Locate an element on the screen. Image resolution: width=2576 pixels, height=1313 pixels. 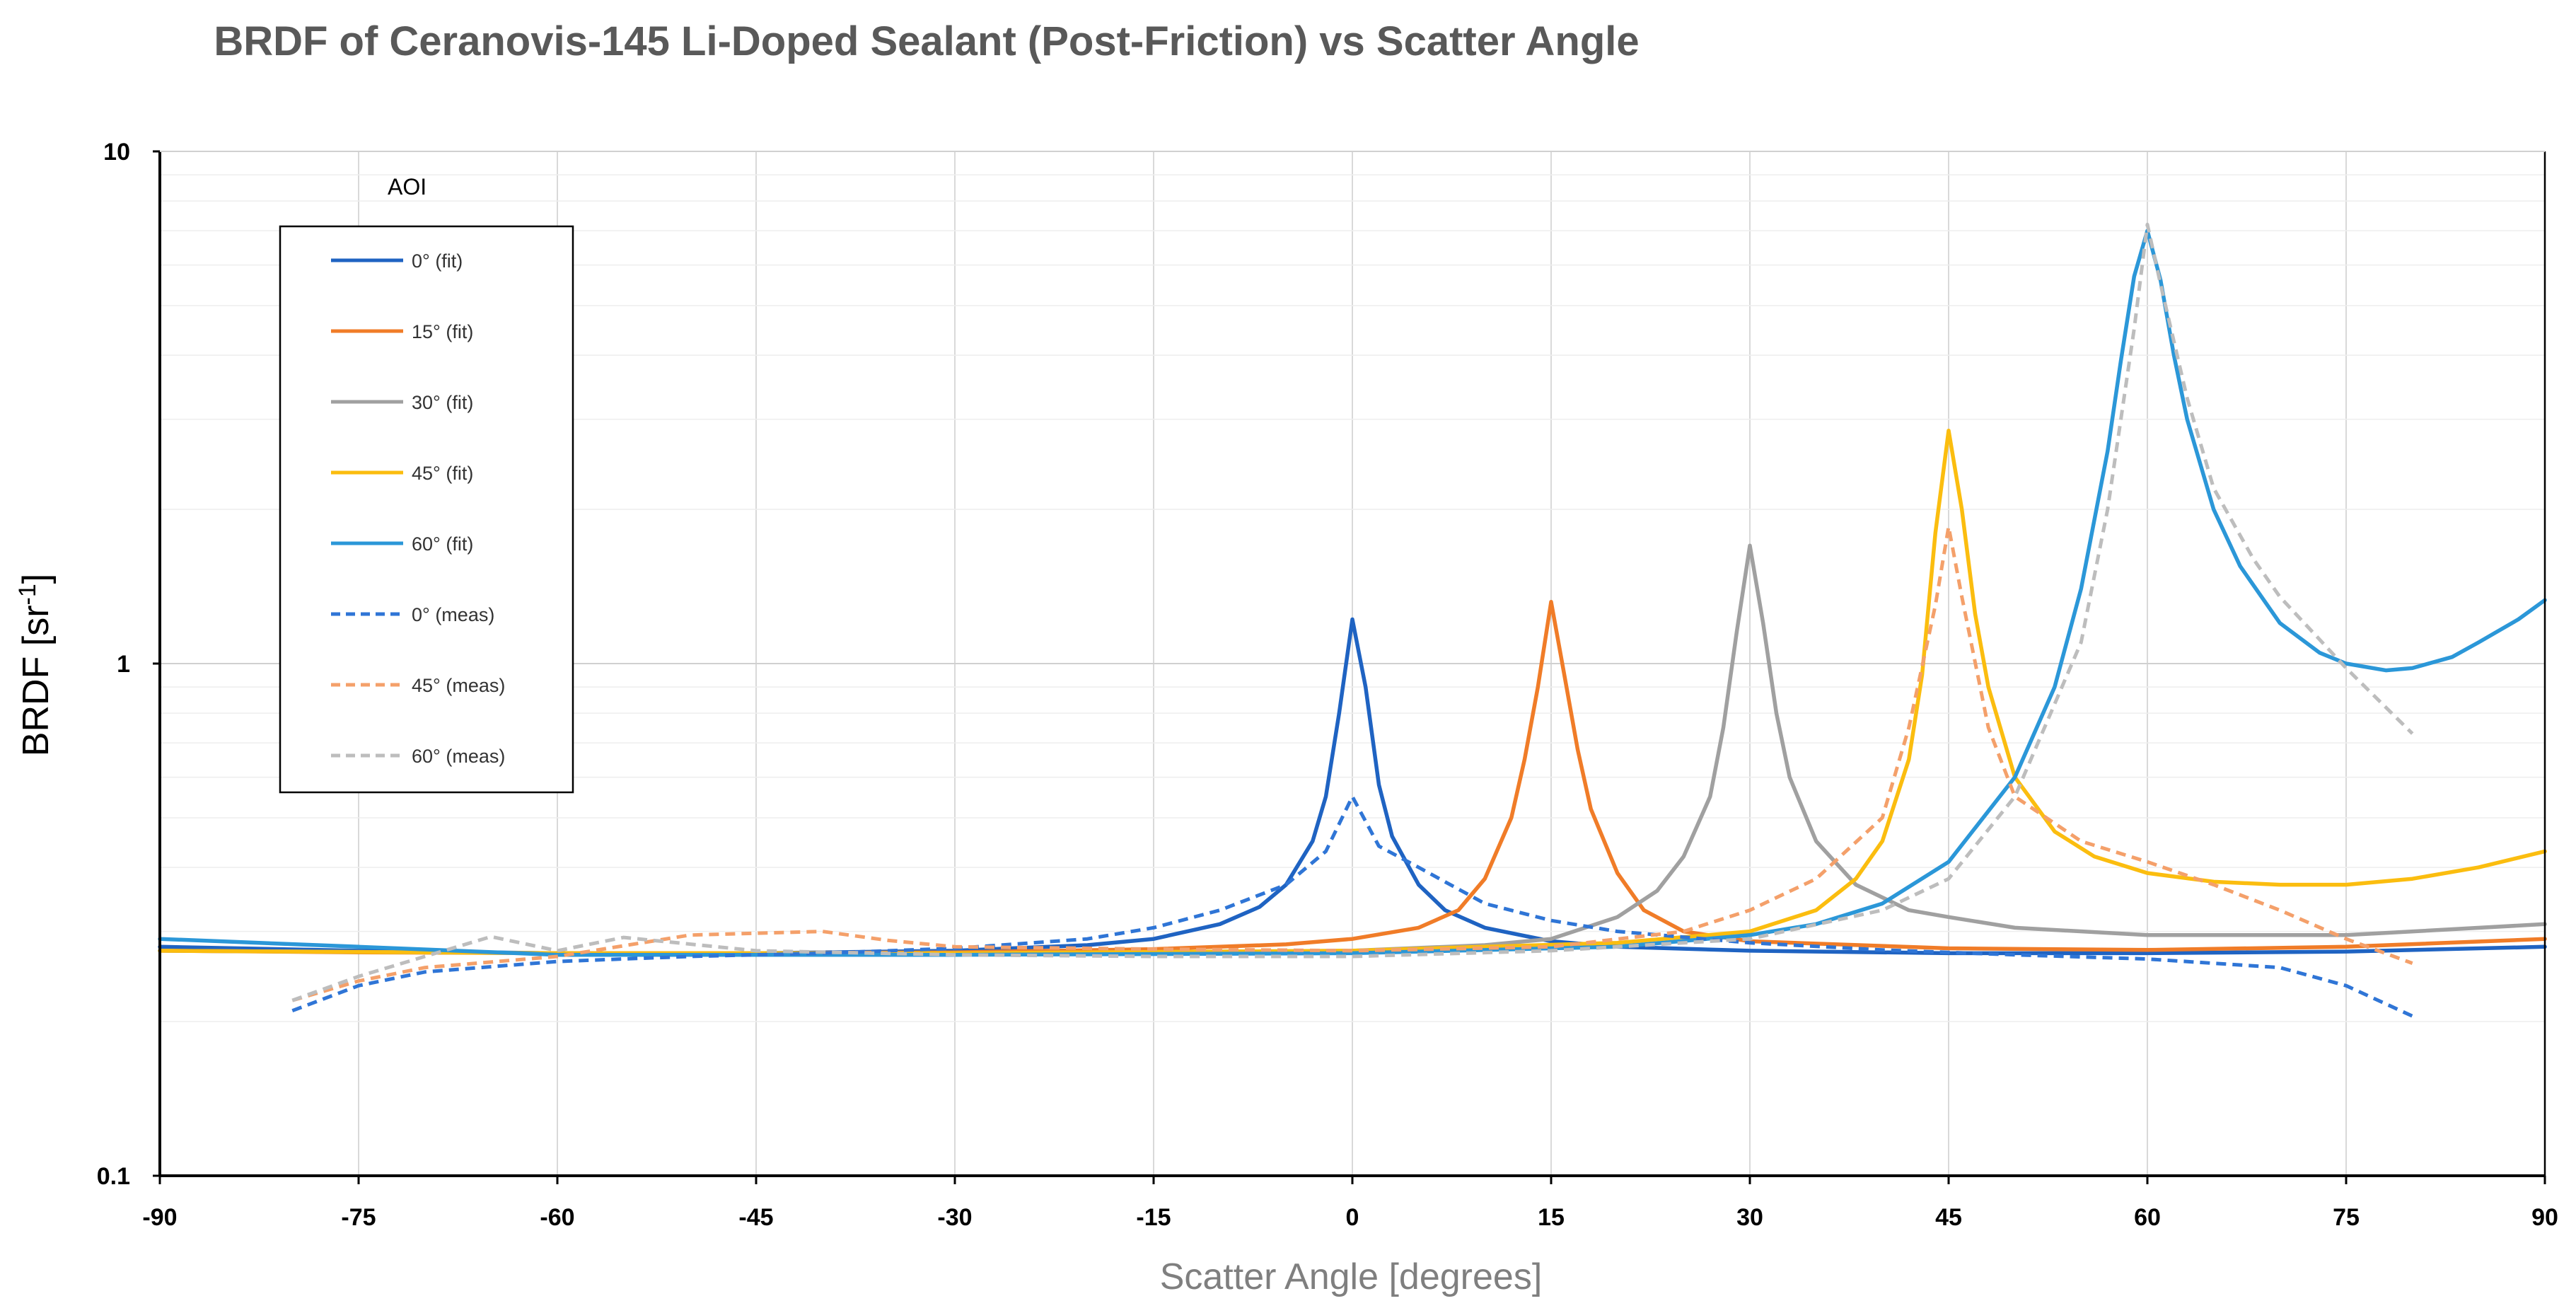
legend-title: AOI is located at coordinates (407, 186).